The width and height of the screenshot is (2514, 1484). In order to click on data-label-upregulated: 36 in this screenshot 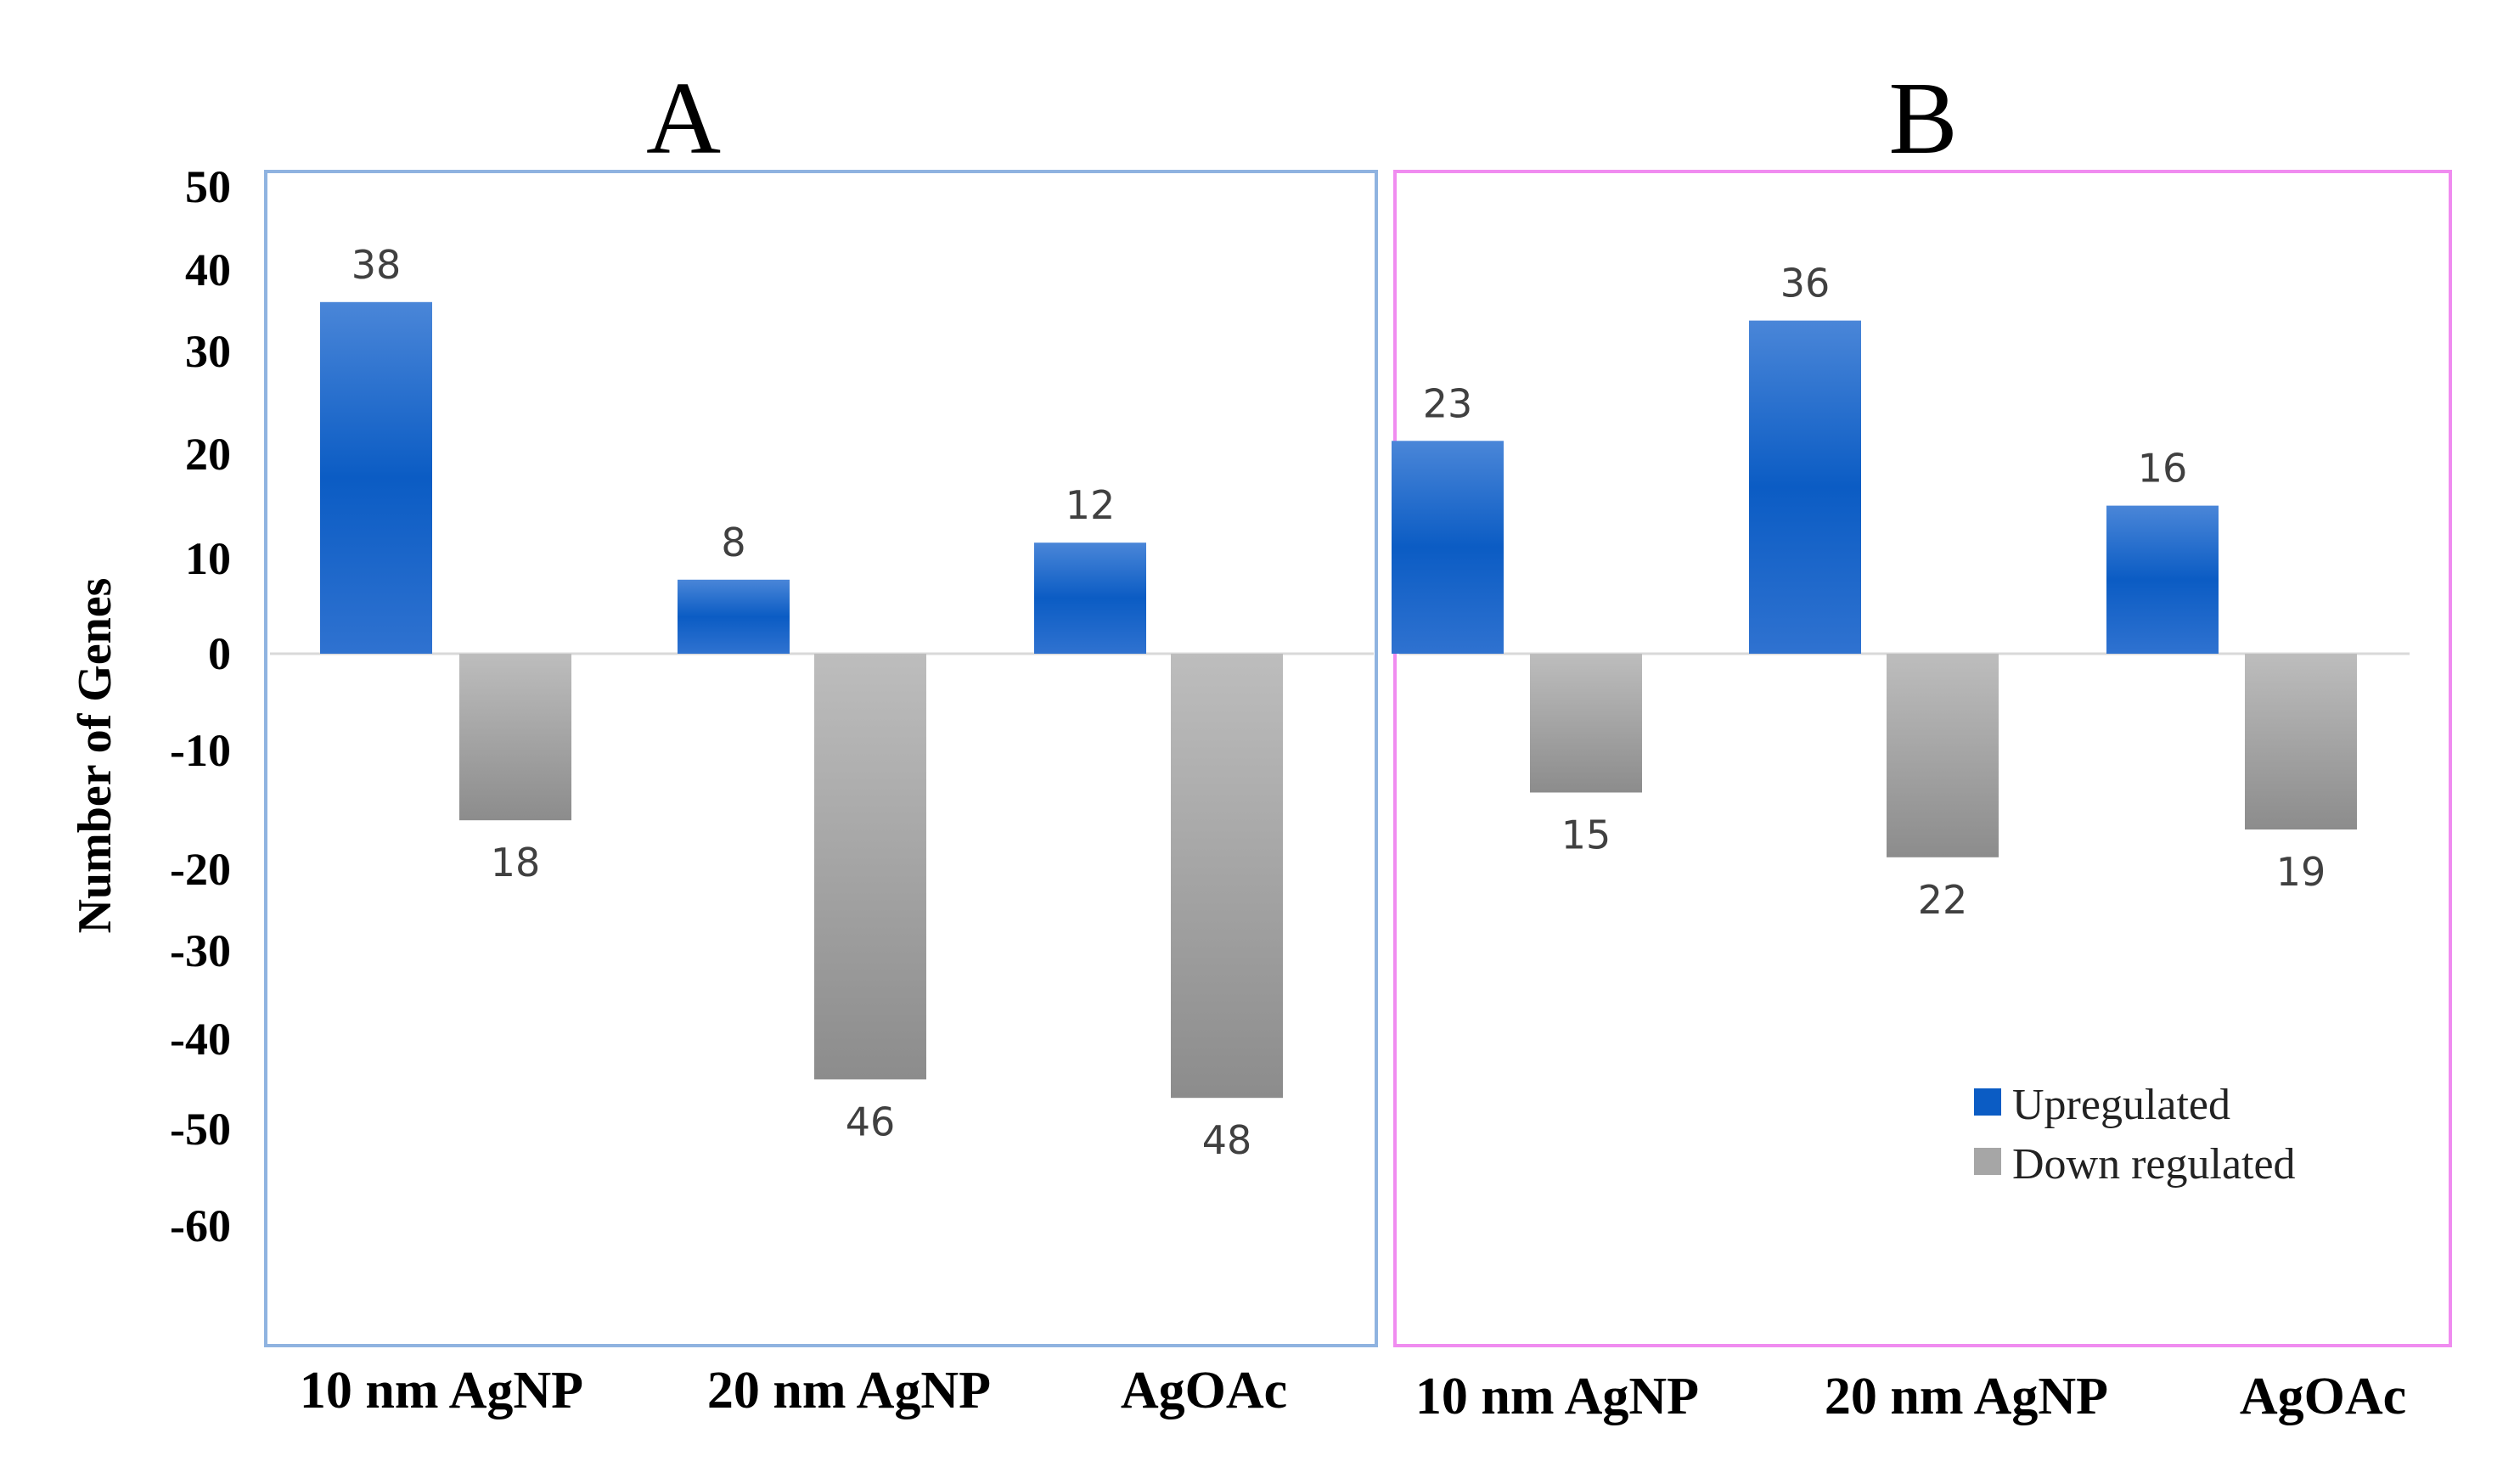, I will do `click(1806, 283)`.